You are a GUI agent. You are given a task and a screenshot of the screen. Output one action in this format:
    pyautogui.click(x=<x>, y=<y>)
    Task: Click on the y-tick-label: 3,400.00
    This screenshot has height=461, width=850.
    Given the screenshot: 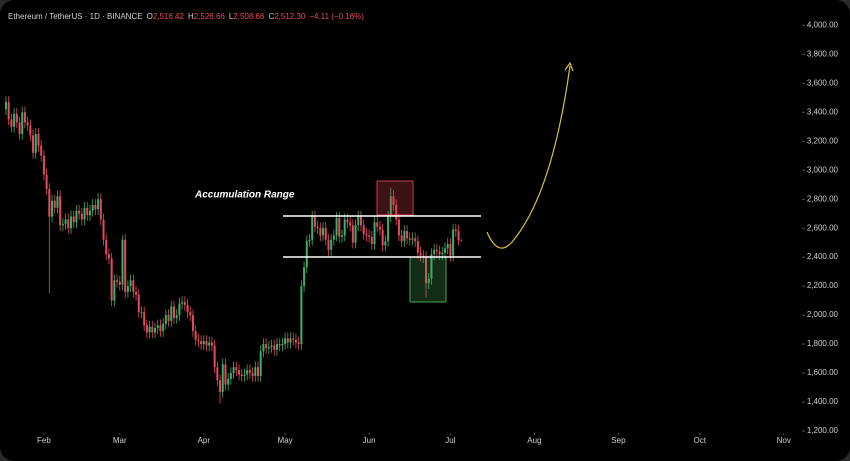 What is the action you would take?
    pyautogui.click(x=823, y=111)
    